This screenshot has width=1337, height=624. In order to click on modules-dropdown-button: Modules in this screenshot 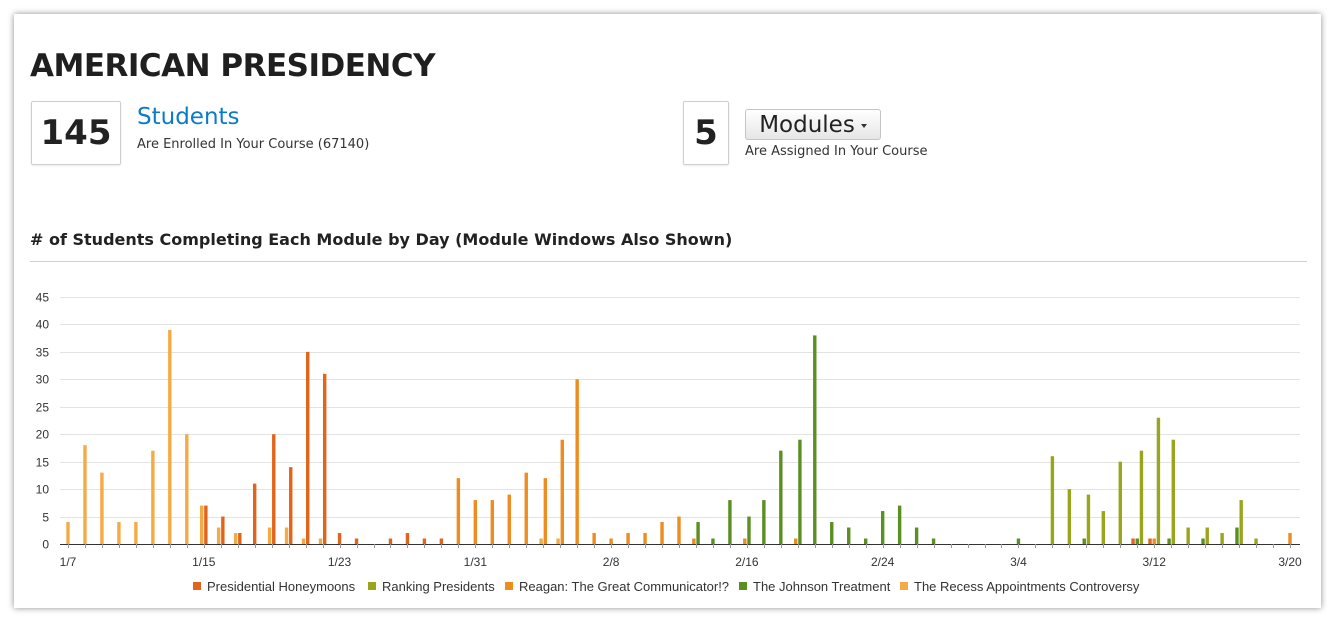, I will do `click(813, 124)`.